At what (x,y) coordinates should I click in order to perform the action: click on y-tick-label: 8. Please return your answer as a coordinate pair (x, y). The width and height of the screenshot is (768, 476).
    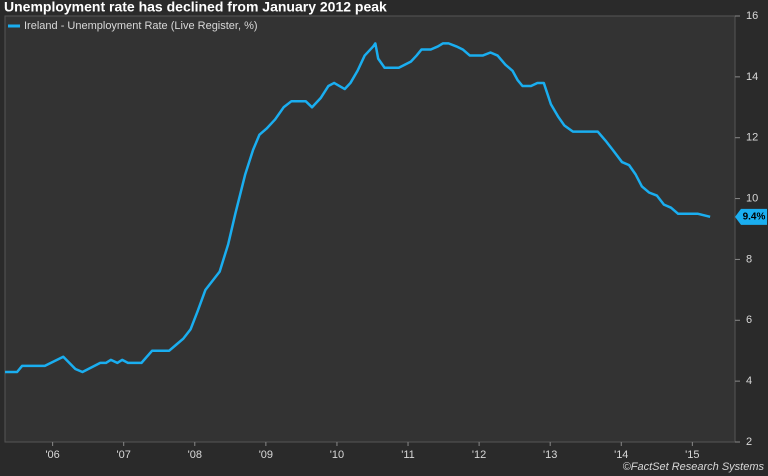
    Looking at the image, I should click on (749, 259).